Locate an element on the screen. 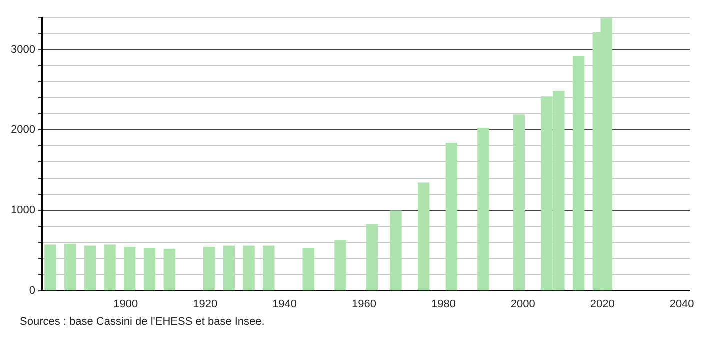  y-tick-label: 2000 is located at coordinates (23, 130).